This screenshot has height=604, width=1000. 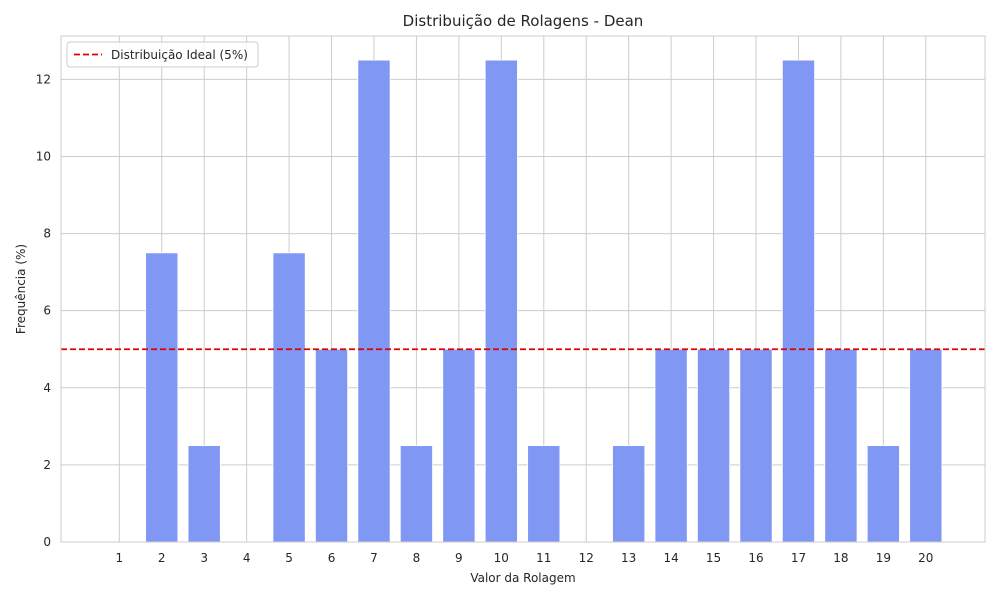 I want to click on y-tick-label: 6, so click(x=47, y=311).